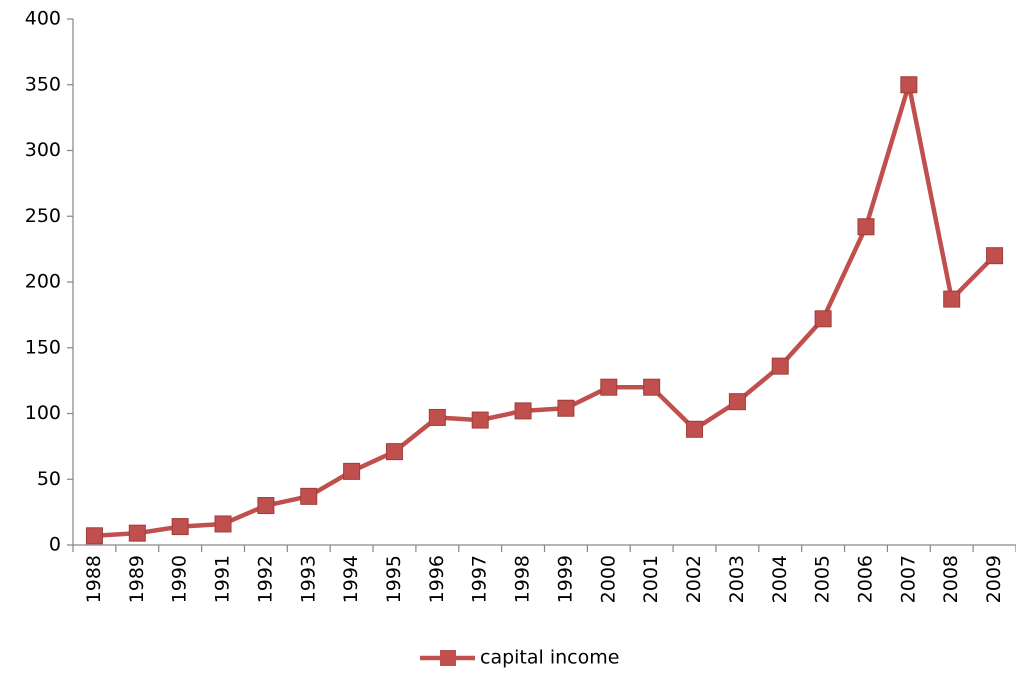 This screenshot has width=1016, height=675. What do you see at coordinates (351, 579) in the screenshot?
I see `x-tick-label: 1994` at bounding box center [351, 579].